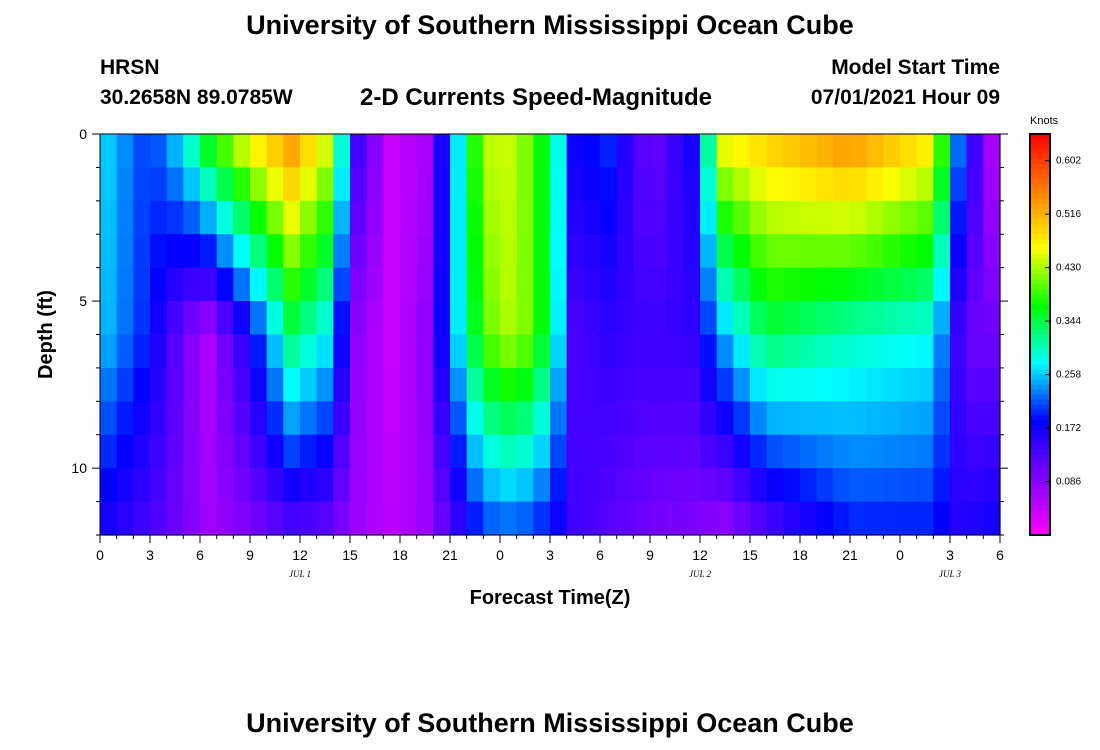  I want to click on x-tick-label: 6, so click(200, 555).